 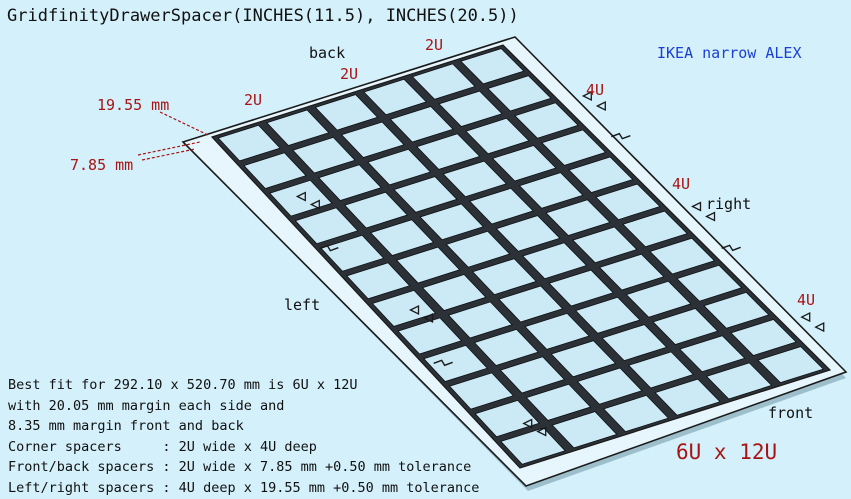 What do you see at coordinates (727, 452) in the screenshot?
I see `grid-size-label: 6U x 12U` at bounding box center [727, 452].